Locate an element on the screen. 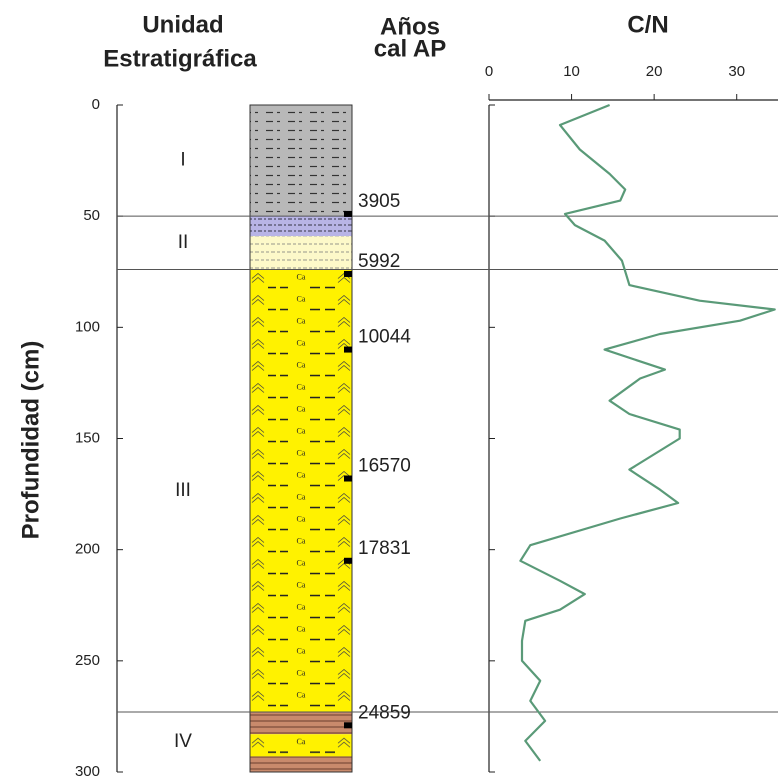  y-tick-label: 150 is located at coordinates (87, 437).